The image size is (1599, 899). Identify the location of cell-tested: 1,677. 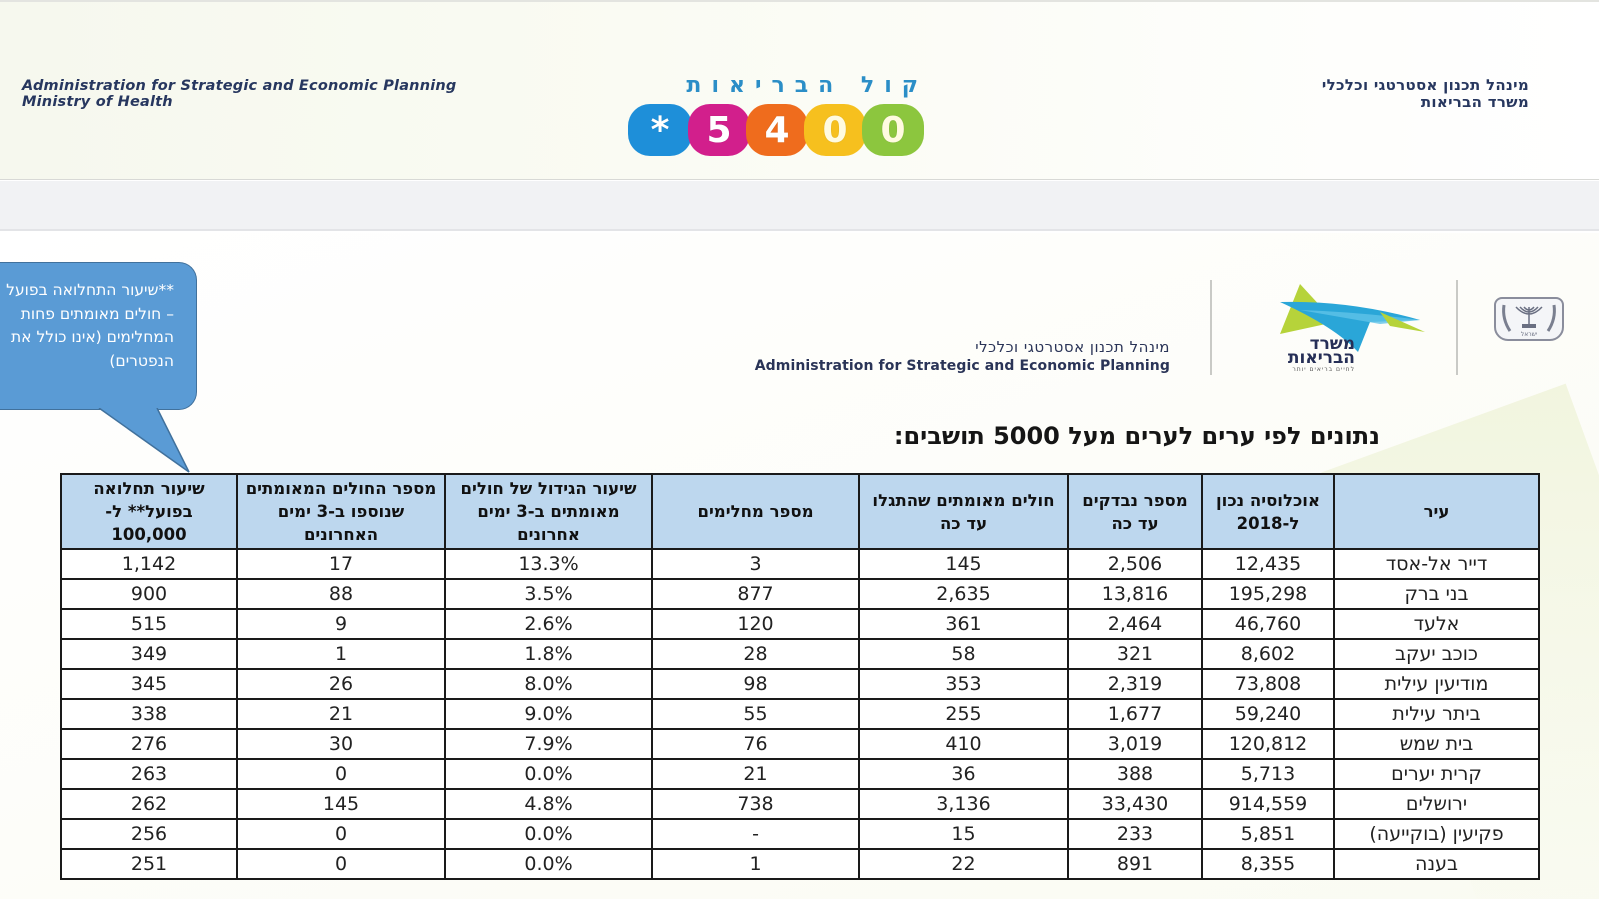
(1135, 714).